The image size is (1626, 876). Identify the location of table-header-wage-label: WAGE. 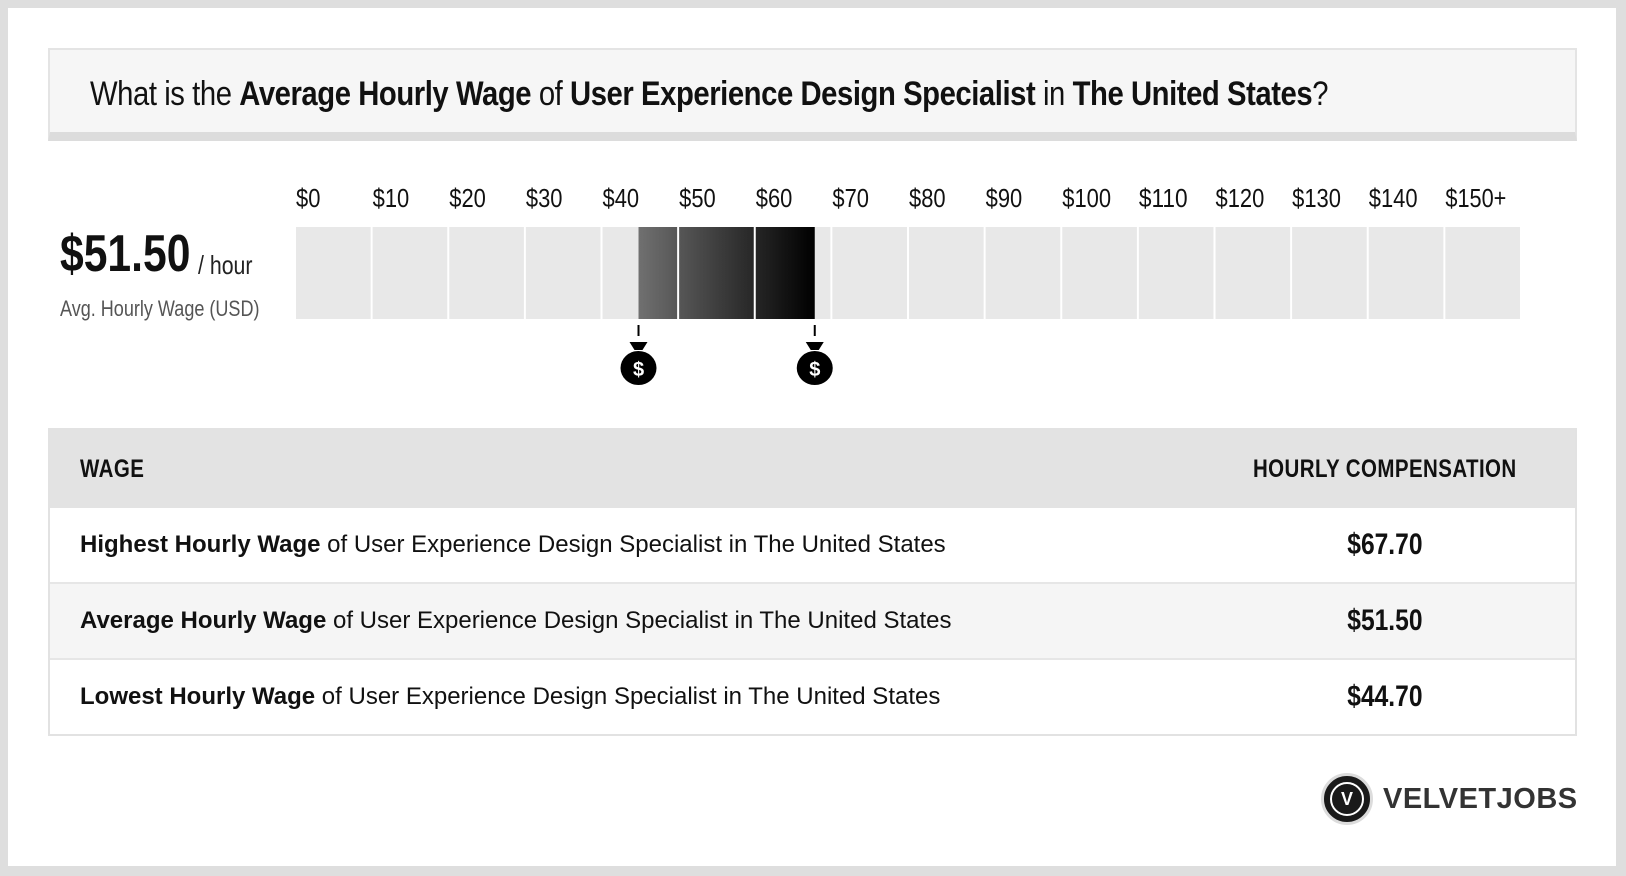
(112, 468).